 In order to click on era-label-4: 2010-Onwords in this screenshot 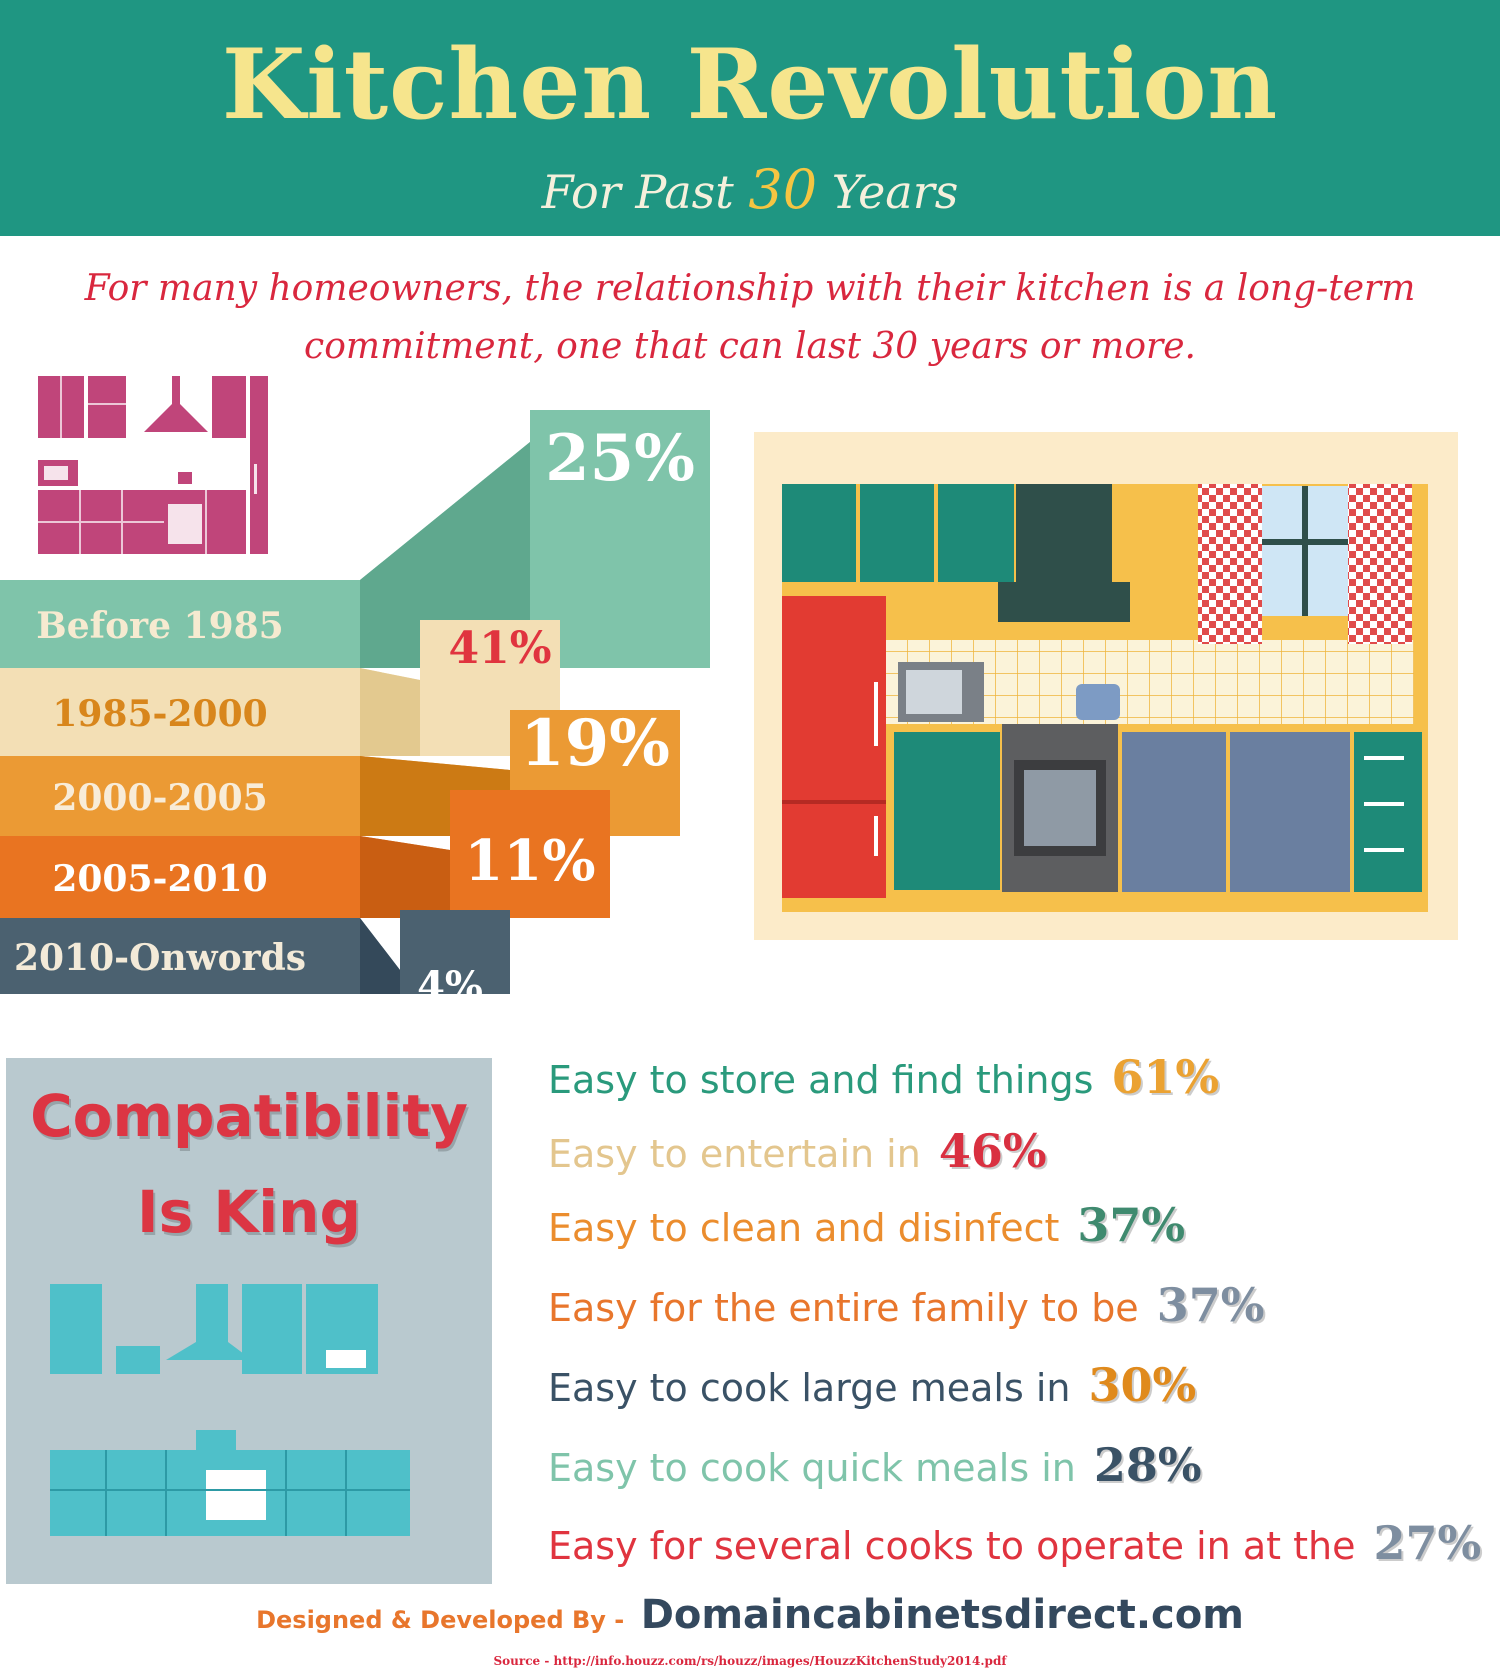, I will do `click(160, 958)`.